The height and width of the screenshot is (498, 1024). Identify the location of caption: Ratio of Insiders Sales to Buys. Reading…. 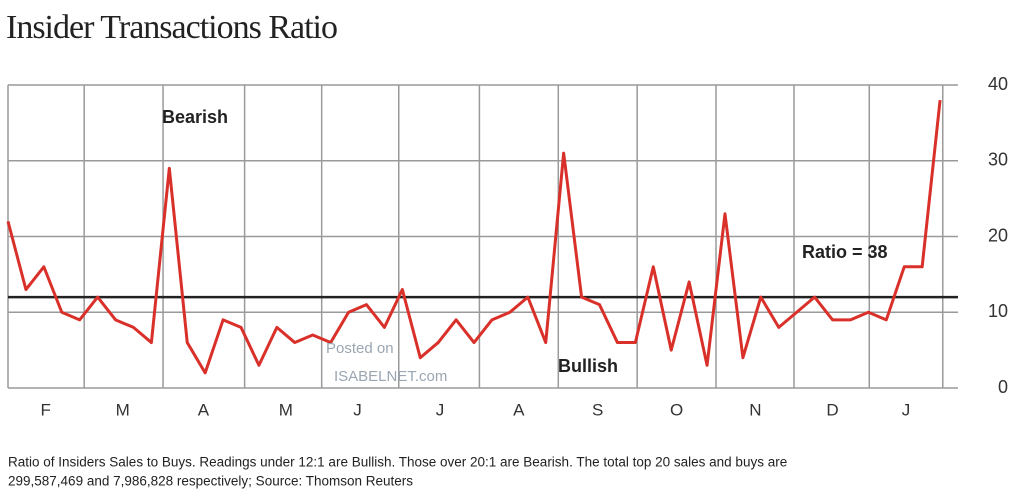
(397, 462).